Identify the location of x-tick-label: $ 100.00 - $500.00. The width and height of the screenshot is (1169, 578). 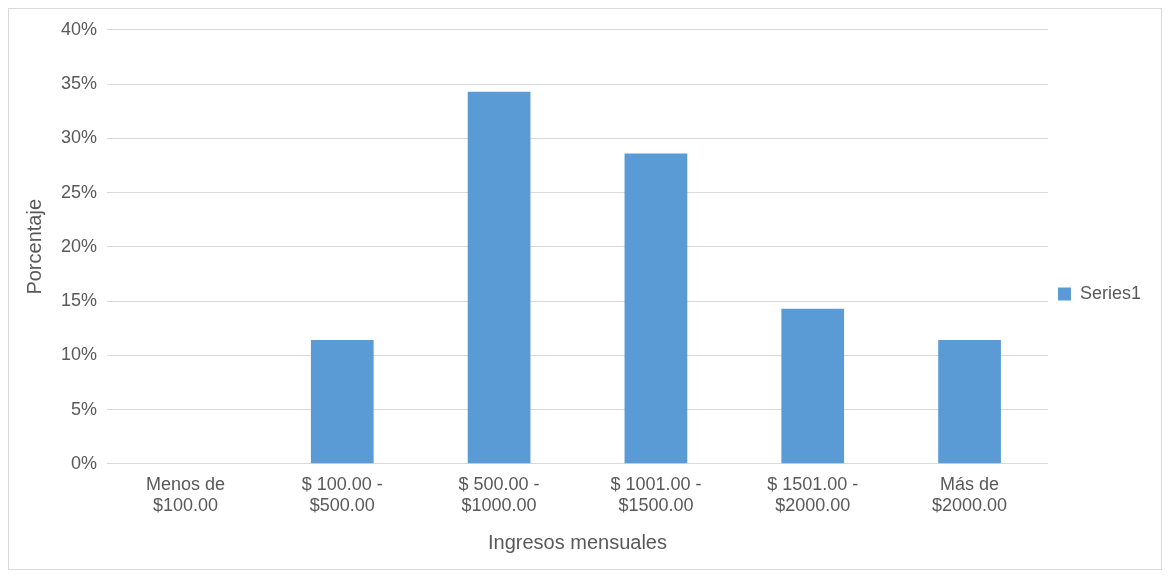
(342, 494).